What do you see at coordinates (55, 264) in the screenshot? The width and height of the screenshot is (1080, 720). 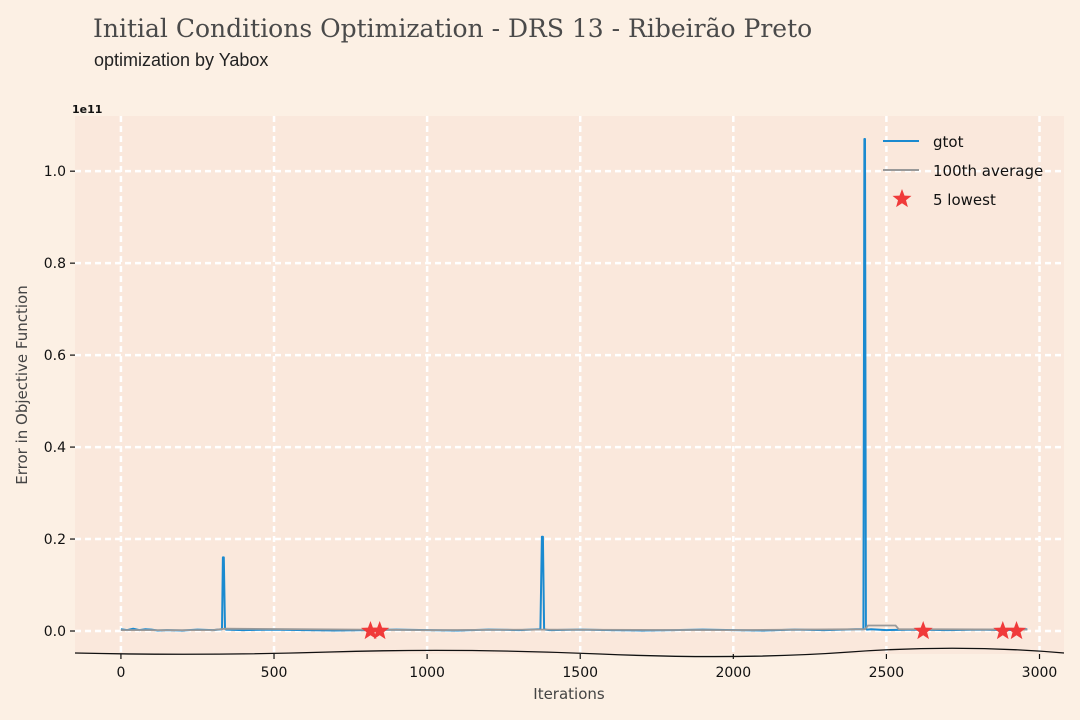 I see `y-tick-label: 0.8` at bounding box center [55, 264].